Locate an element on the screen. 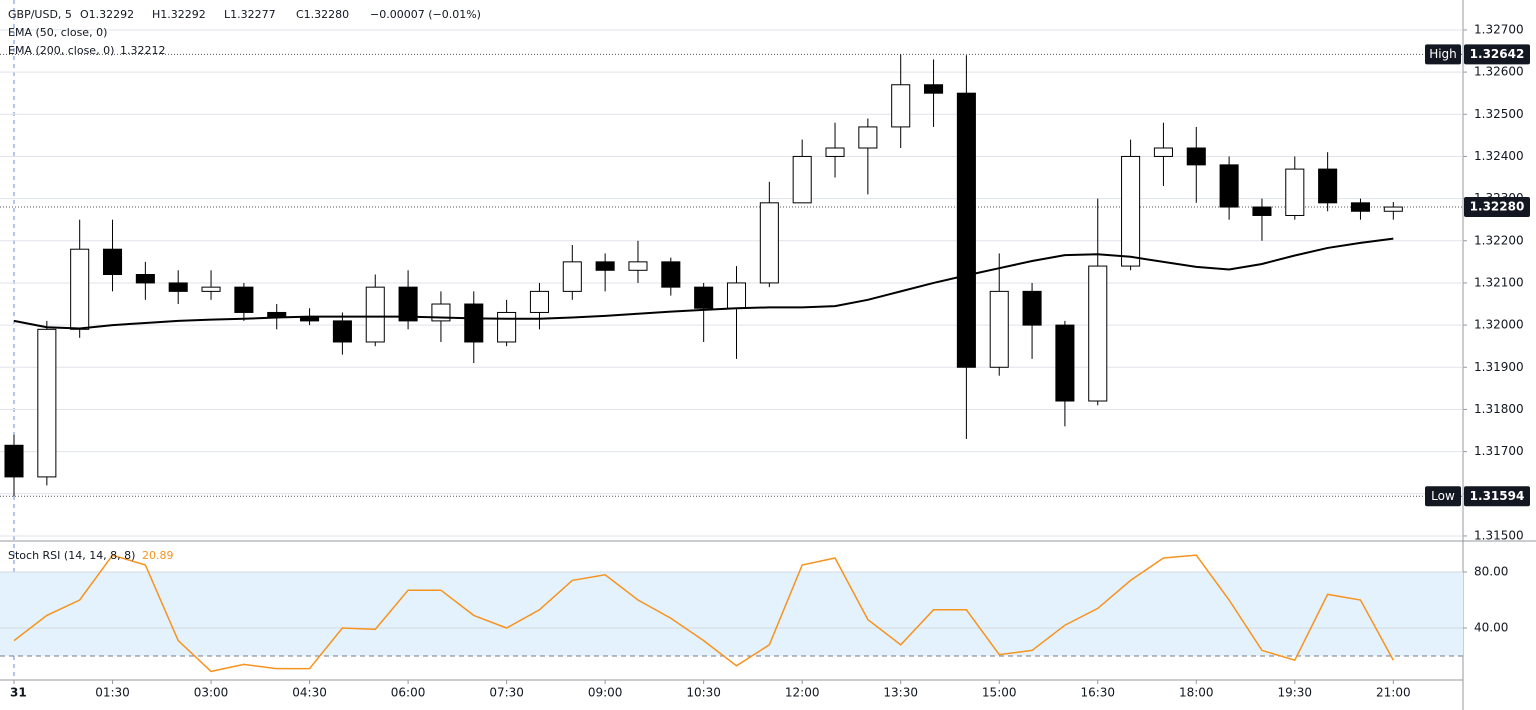 This screenshot has width=1536, height=710. symbol: GBP/USD, 5 is located at coordinates (40, 14).